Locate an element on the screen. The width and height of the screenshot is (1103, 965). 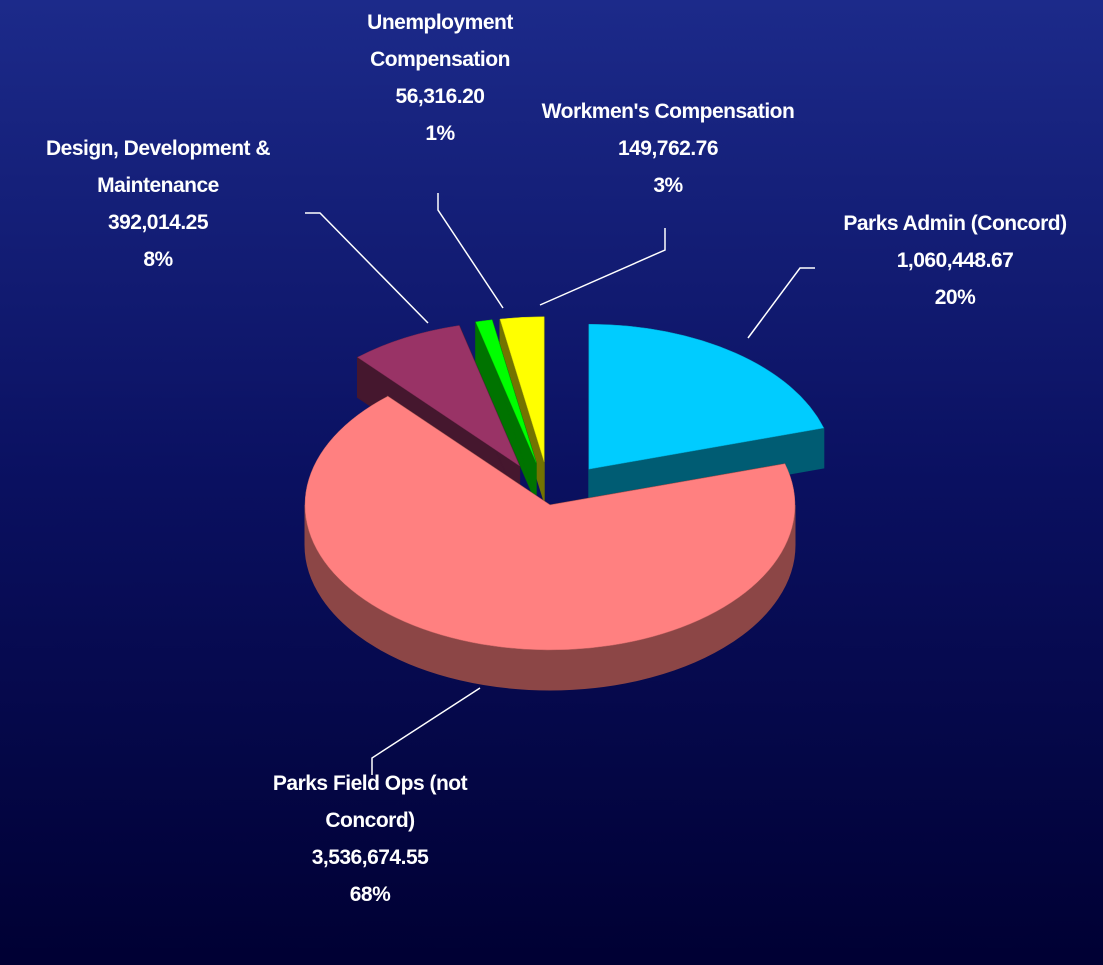
value-label: 1,060,448.67 is located at coordinates (955, 260).